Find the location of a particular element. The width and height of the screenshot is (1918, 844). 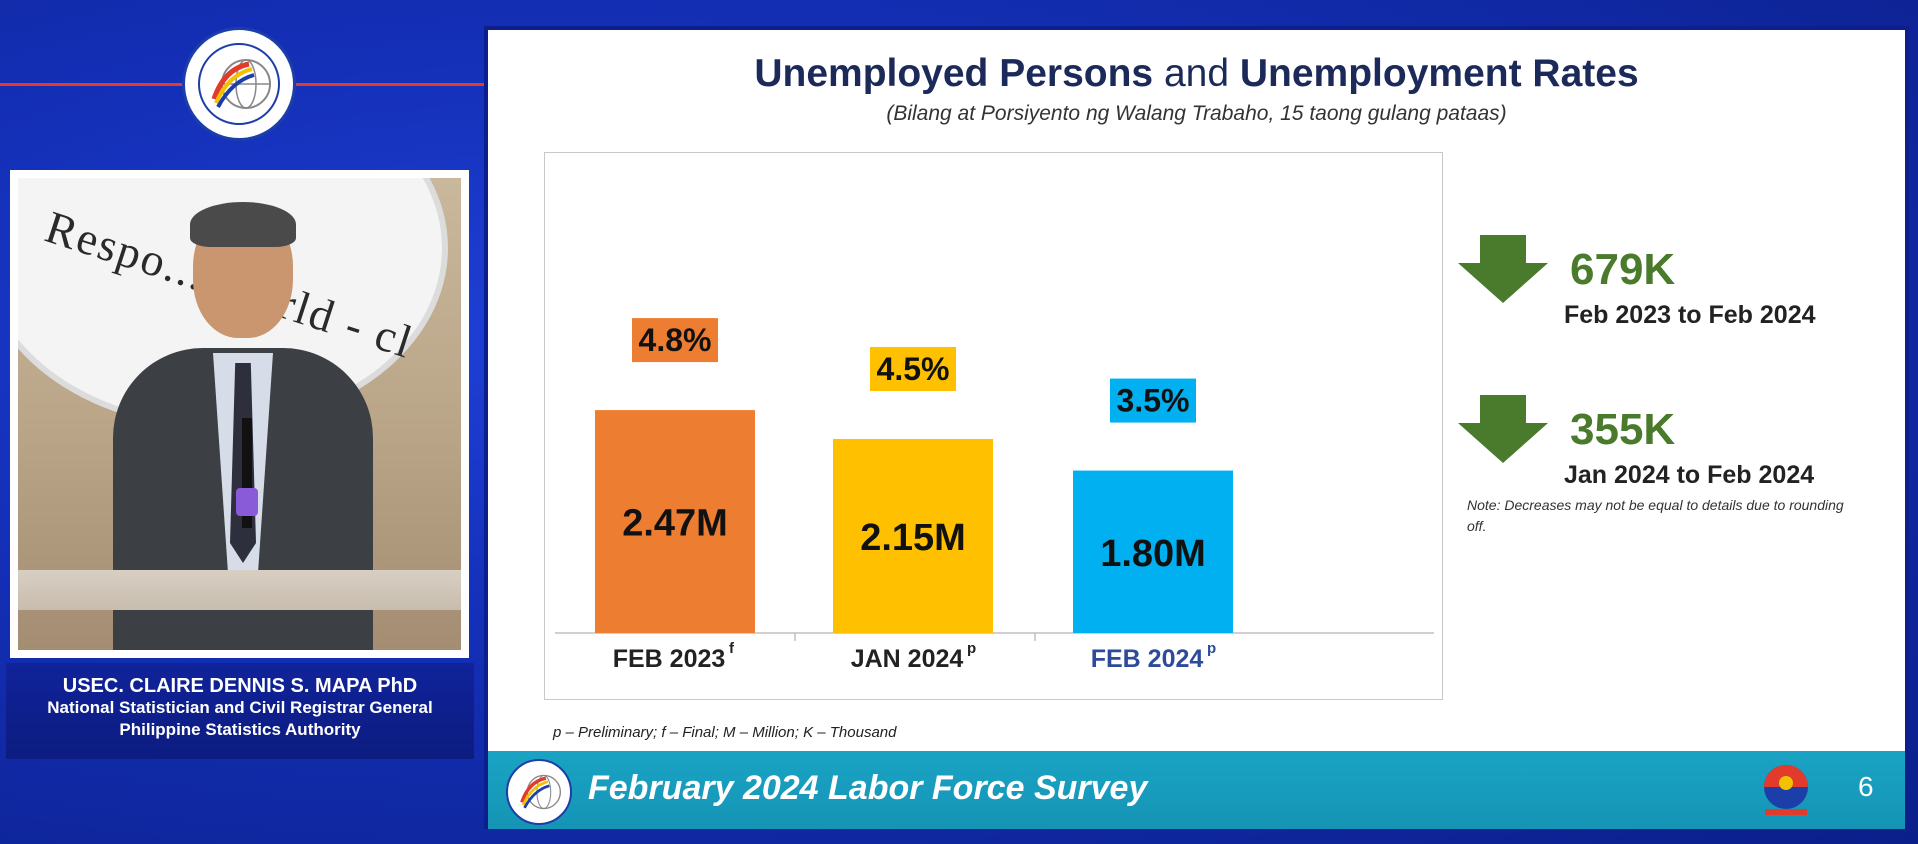

presenter-video: Respo... World - cl is located at coordinates (239, 414).